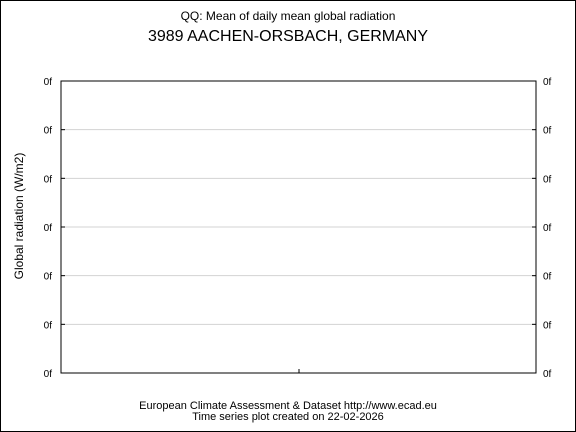 The height and width of the screenshot is (432, 576). What do you see at coordinates (288, 16) in the screenshot?
I see `chart-title: QQ: Mean of daily mean global radiation` at bounding box center [288, 16].